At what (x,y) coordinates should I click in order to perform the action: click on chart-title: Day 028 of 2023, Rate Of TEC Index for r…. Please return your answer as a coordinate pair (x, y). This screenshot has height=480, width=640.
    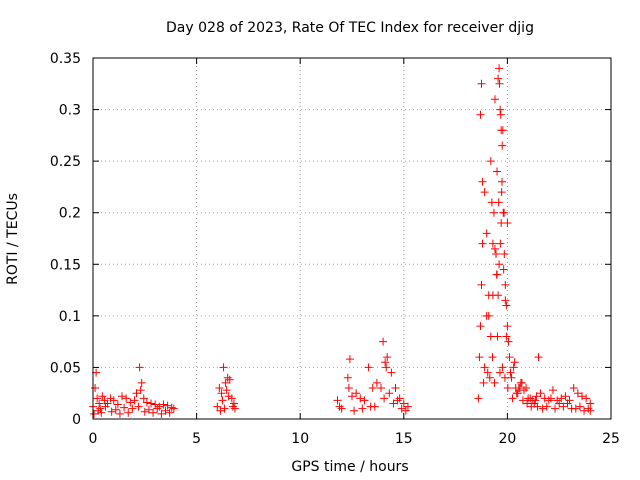
    Looking at the image, I should click on (350, 28).